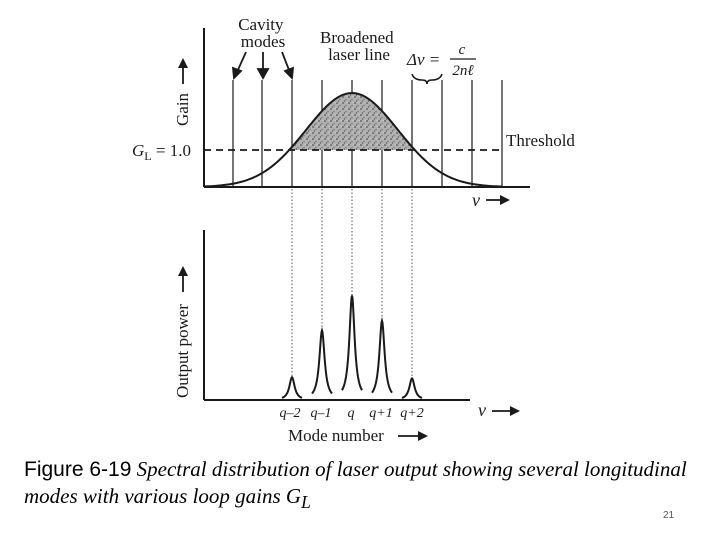  Describe the element at coordinates (336, 435) in the screenshot. I see `svg-text: Mode number` at that location.